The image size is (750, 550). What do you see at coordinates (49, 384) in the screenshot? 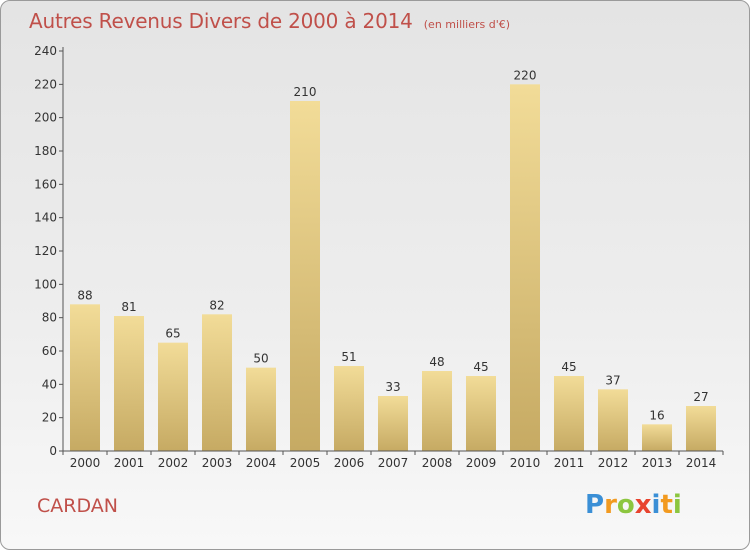
I see `y-tick-label: 40` at bounding box center [49, 384].